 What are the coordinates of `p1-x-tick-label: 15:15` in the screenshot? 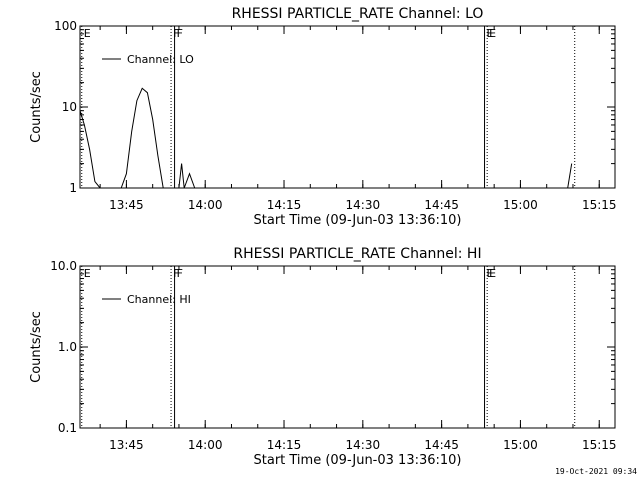 It's located at (599, 445).